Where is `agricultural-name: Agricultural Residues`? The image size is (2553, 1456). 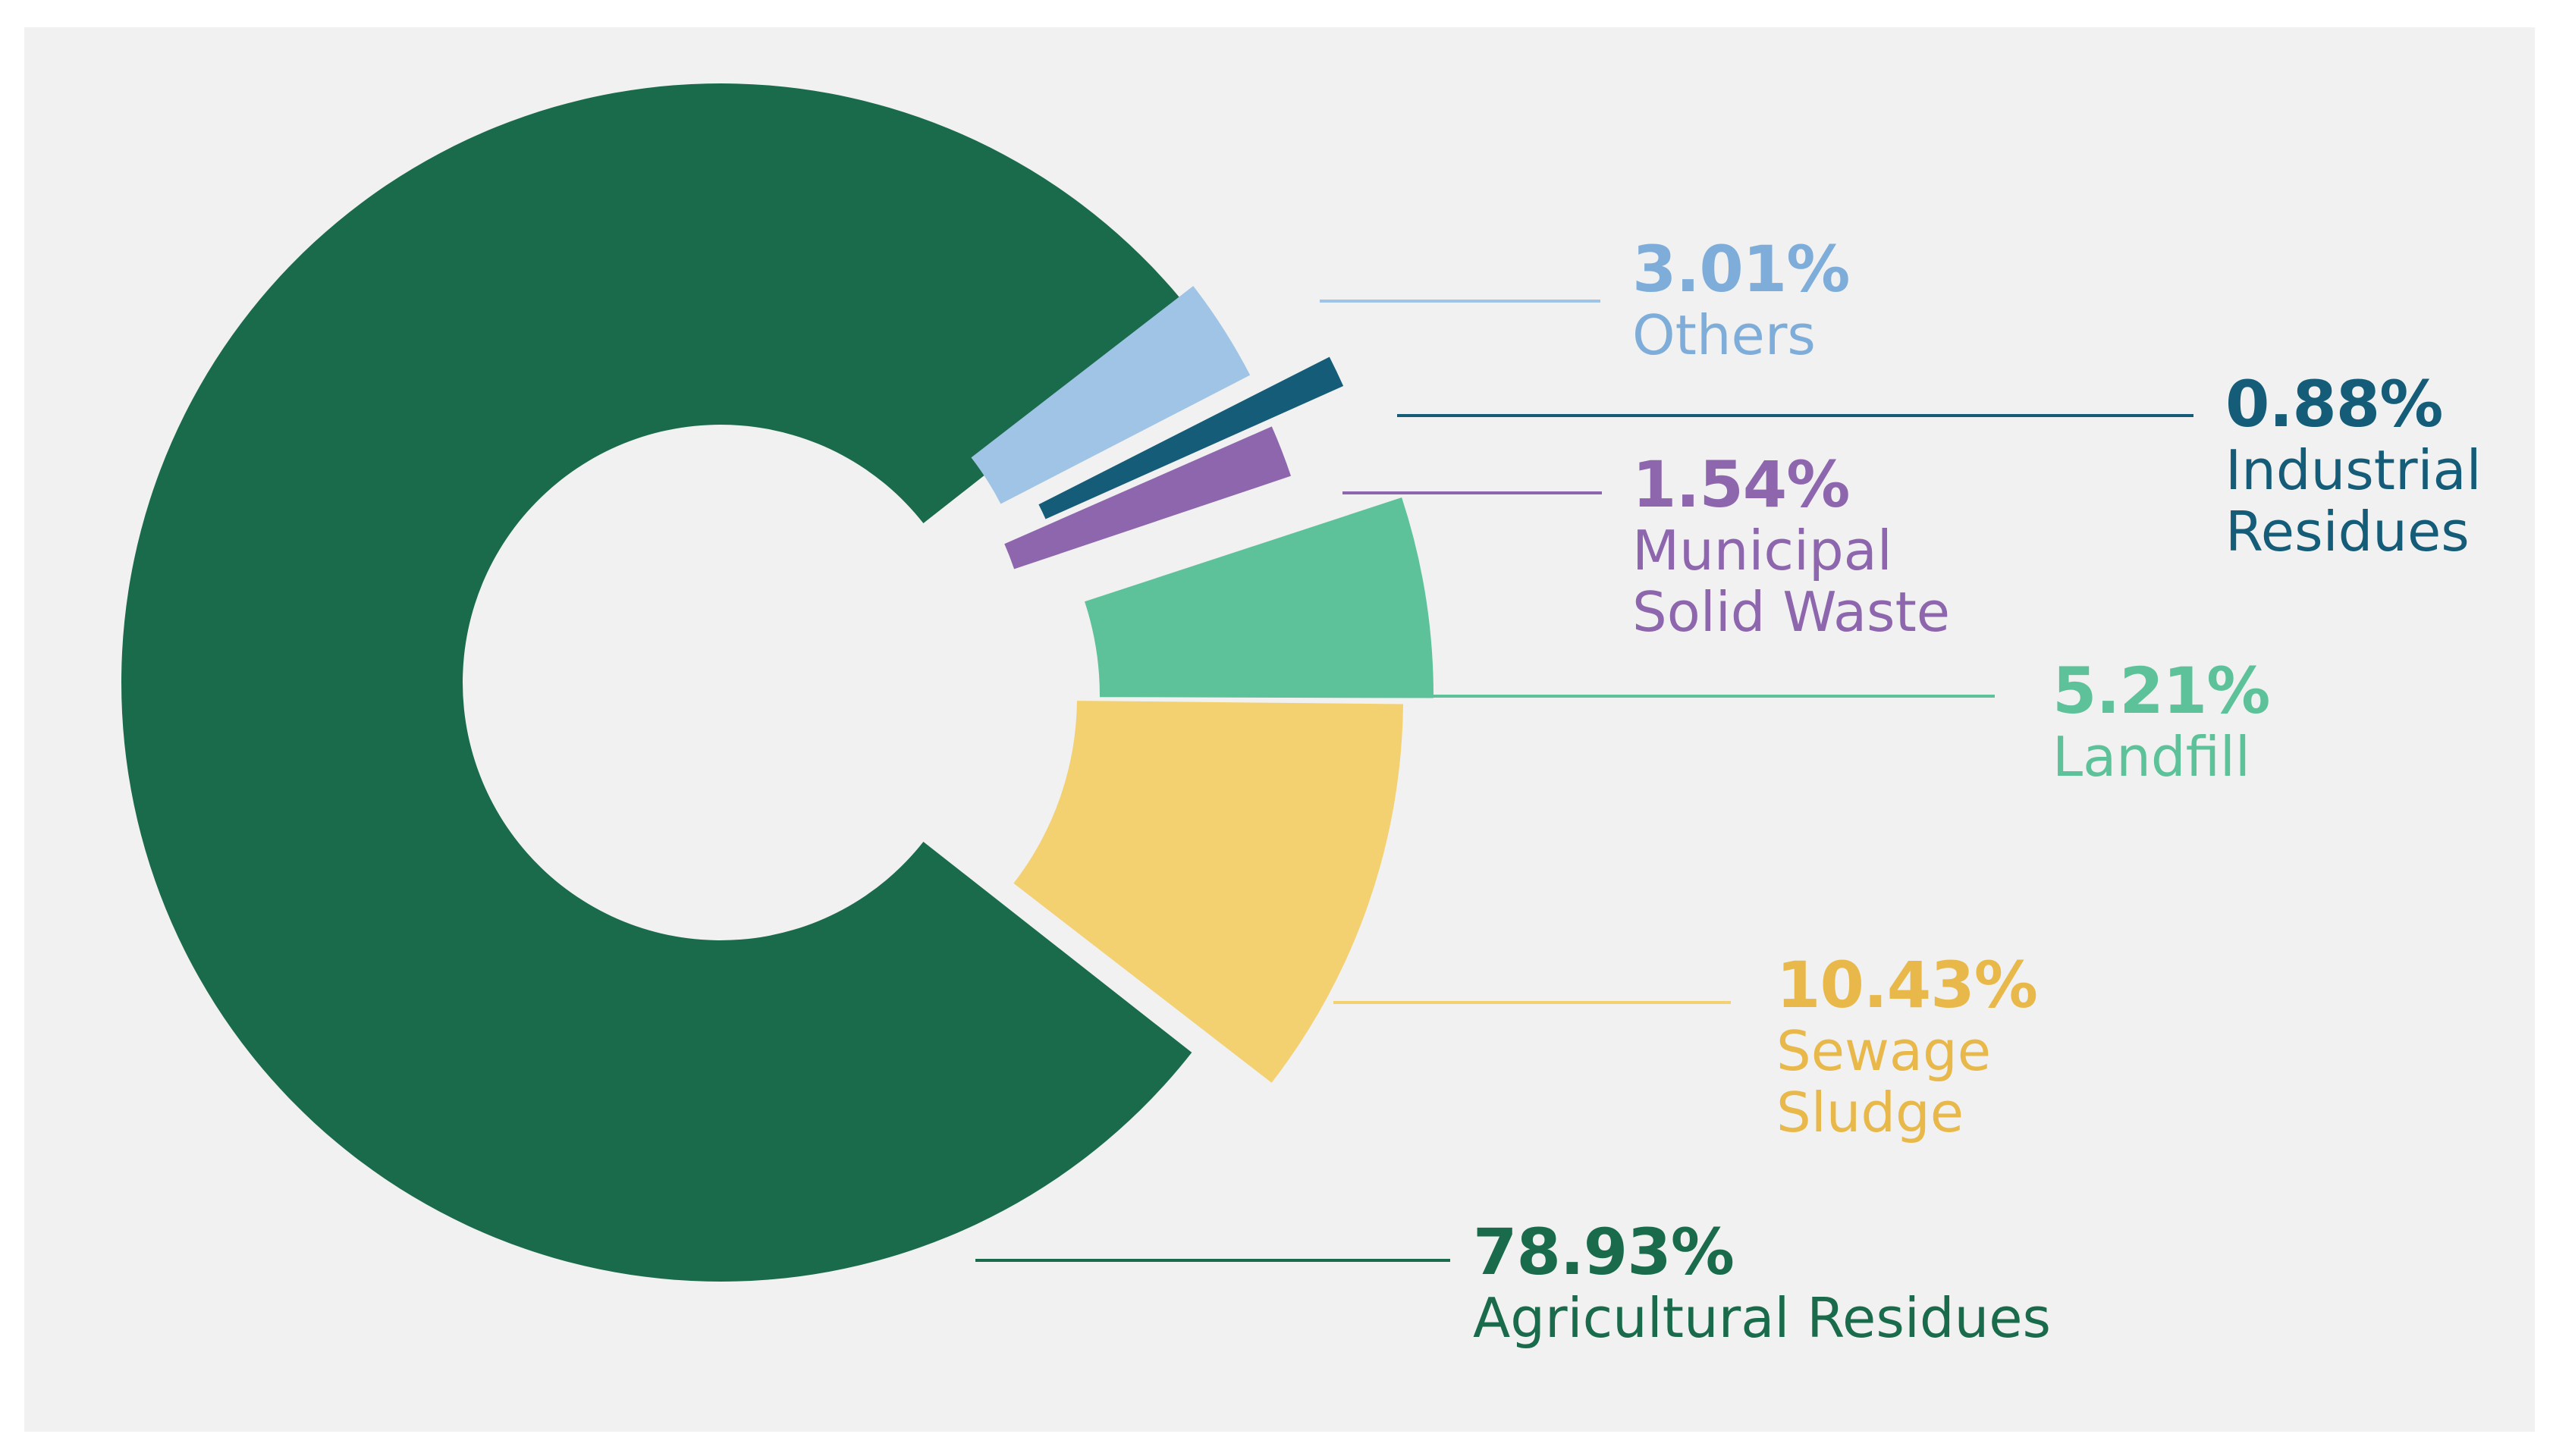
agricultural-name: Agricultural Residues is located at coordinates (1762, 1318).